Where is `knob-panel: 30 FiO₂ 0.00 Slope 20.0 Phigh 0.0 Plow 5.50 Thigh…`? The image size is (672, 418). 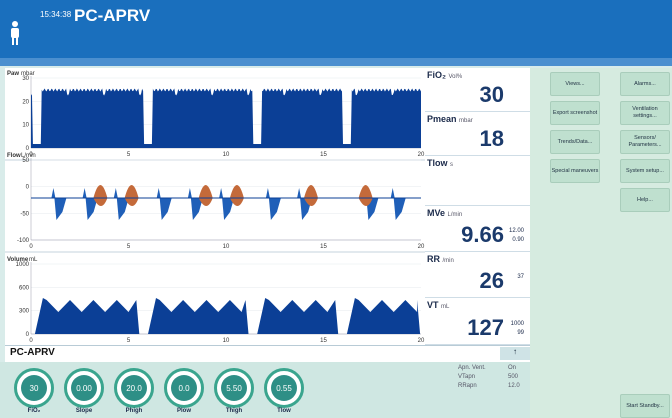
knob-panel: 30 FiO₂ 0.00 Slope 20.0 Phigh 0.0 Plow 5.50 Thigh… is located at coordinates (265, 390).